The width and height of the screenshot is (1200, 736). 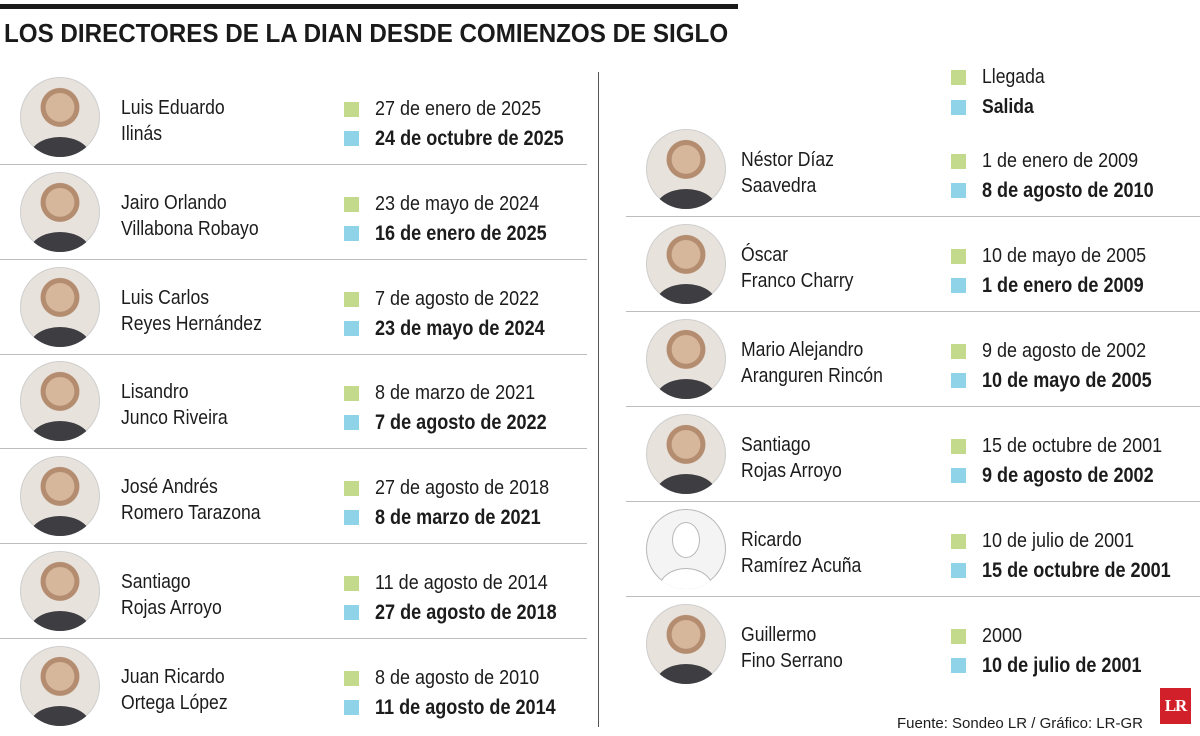 I want to click on tenure-dates: 27 de agosto de 2018 8 de marzo de 2021, so click(x=456, y=503).